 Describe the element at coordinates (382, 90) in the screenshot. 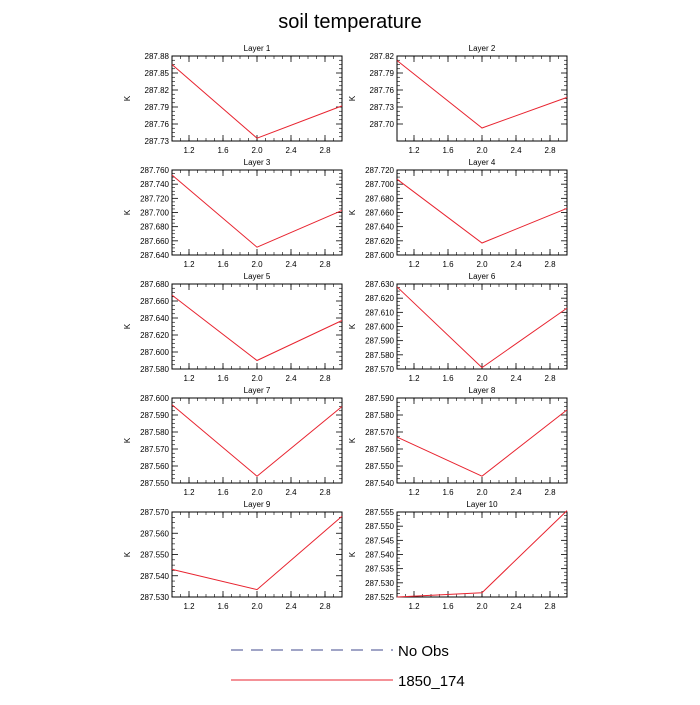

I see `y-tick-label: 287.76` at that location.